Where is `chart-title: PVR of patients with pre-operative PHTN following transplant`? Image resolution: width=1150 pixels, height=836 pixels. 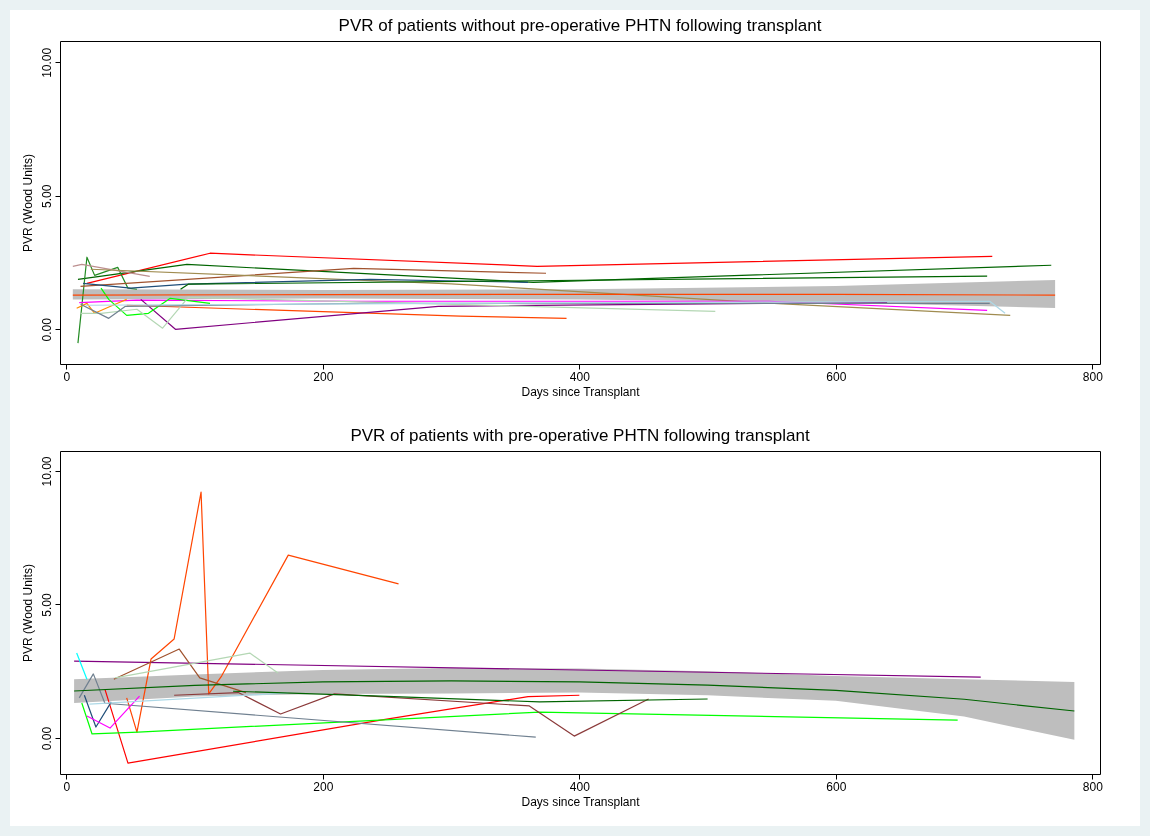 chart-title: PVR of patients with pre-operative PHTN following transplant is located at coordinates (580, 435).